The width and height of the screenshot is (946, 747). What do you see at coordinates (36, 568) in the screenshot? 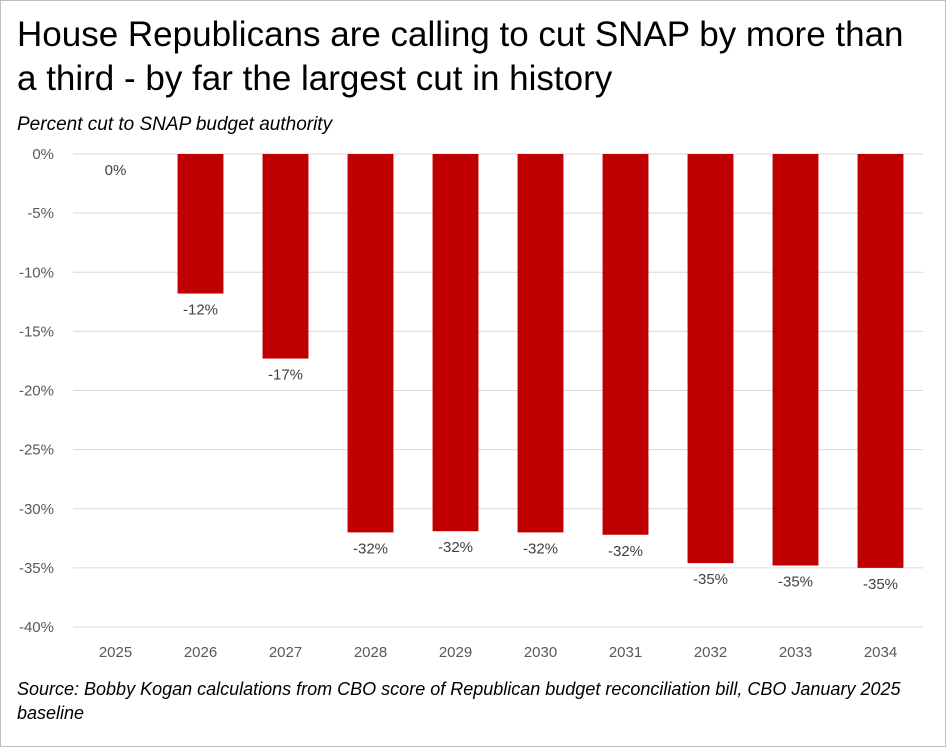
I see `y-tick-label: -35%` at bounding box center [36, 568].